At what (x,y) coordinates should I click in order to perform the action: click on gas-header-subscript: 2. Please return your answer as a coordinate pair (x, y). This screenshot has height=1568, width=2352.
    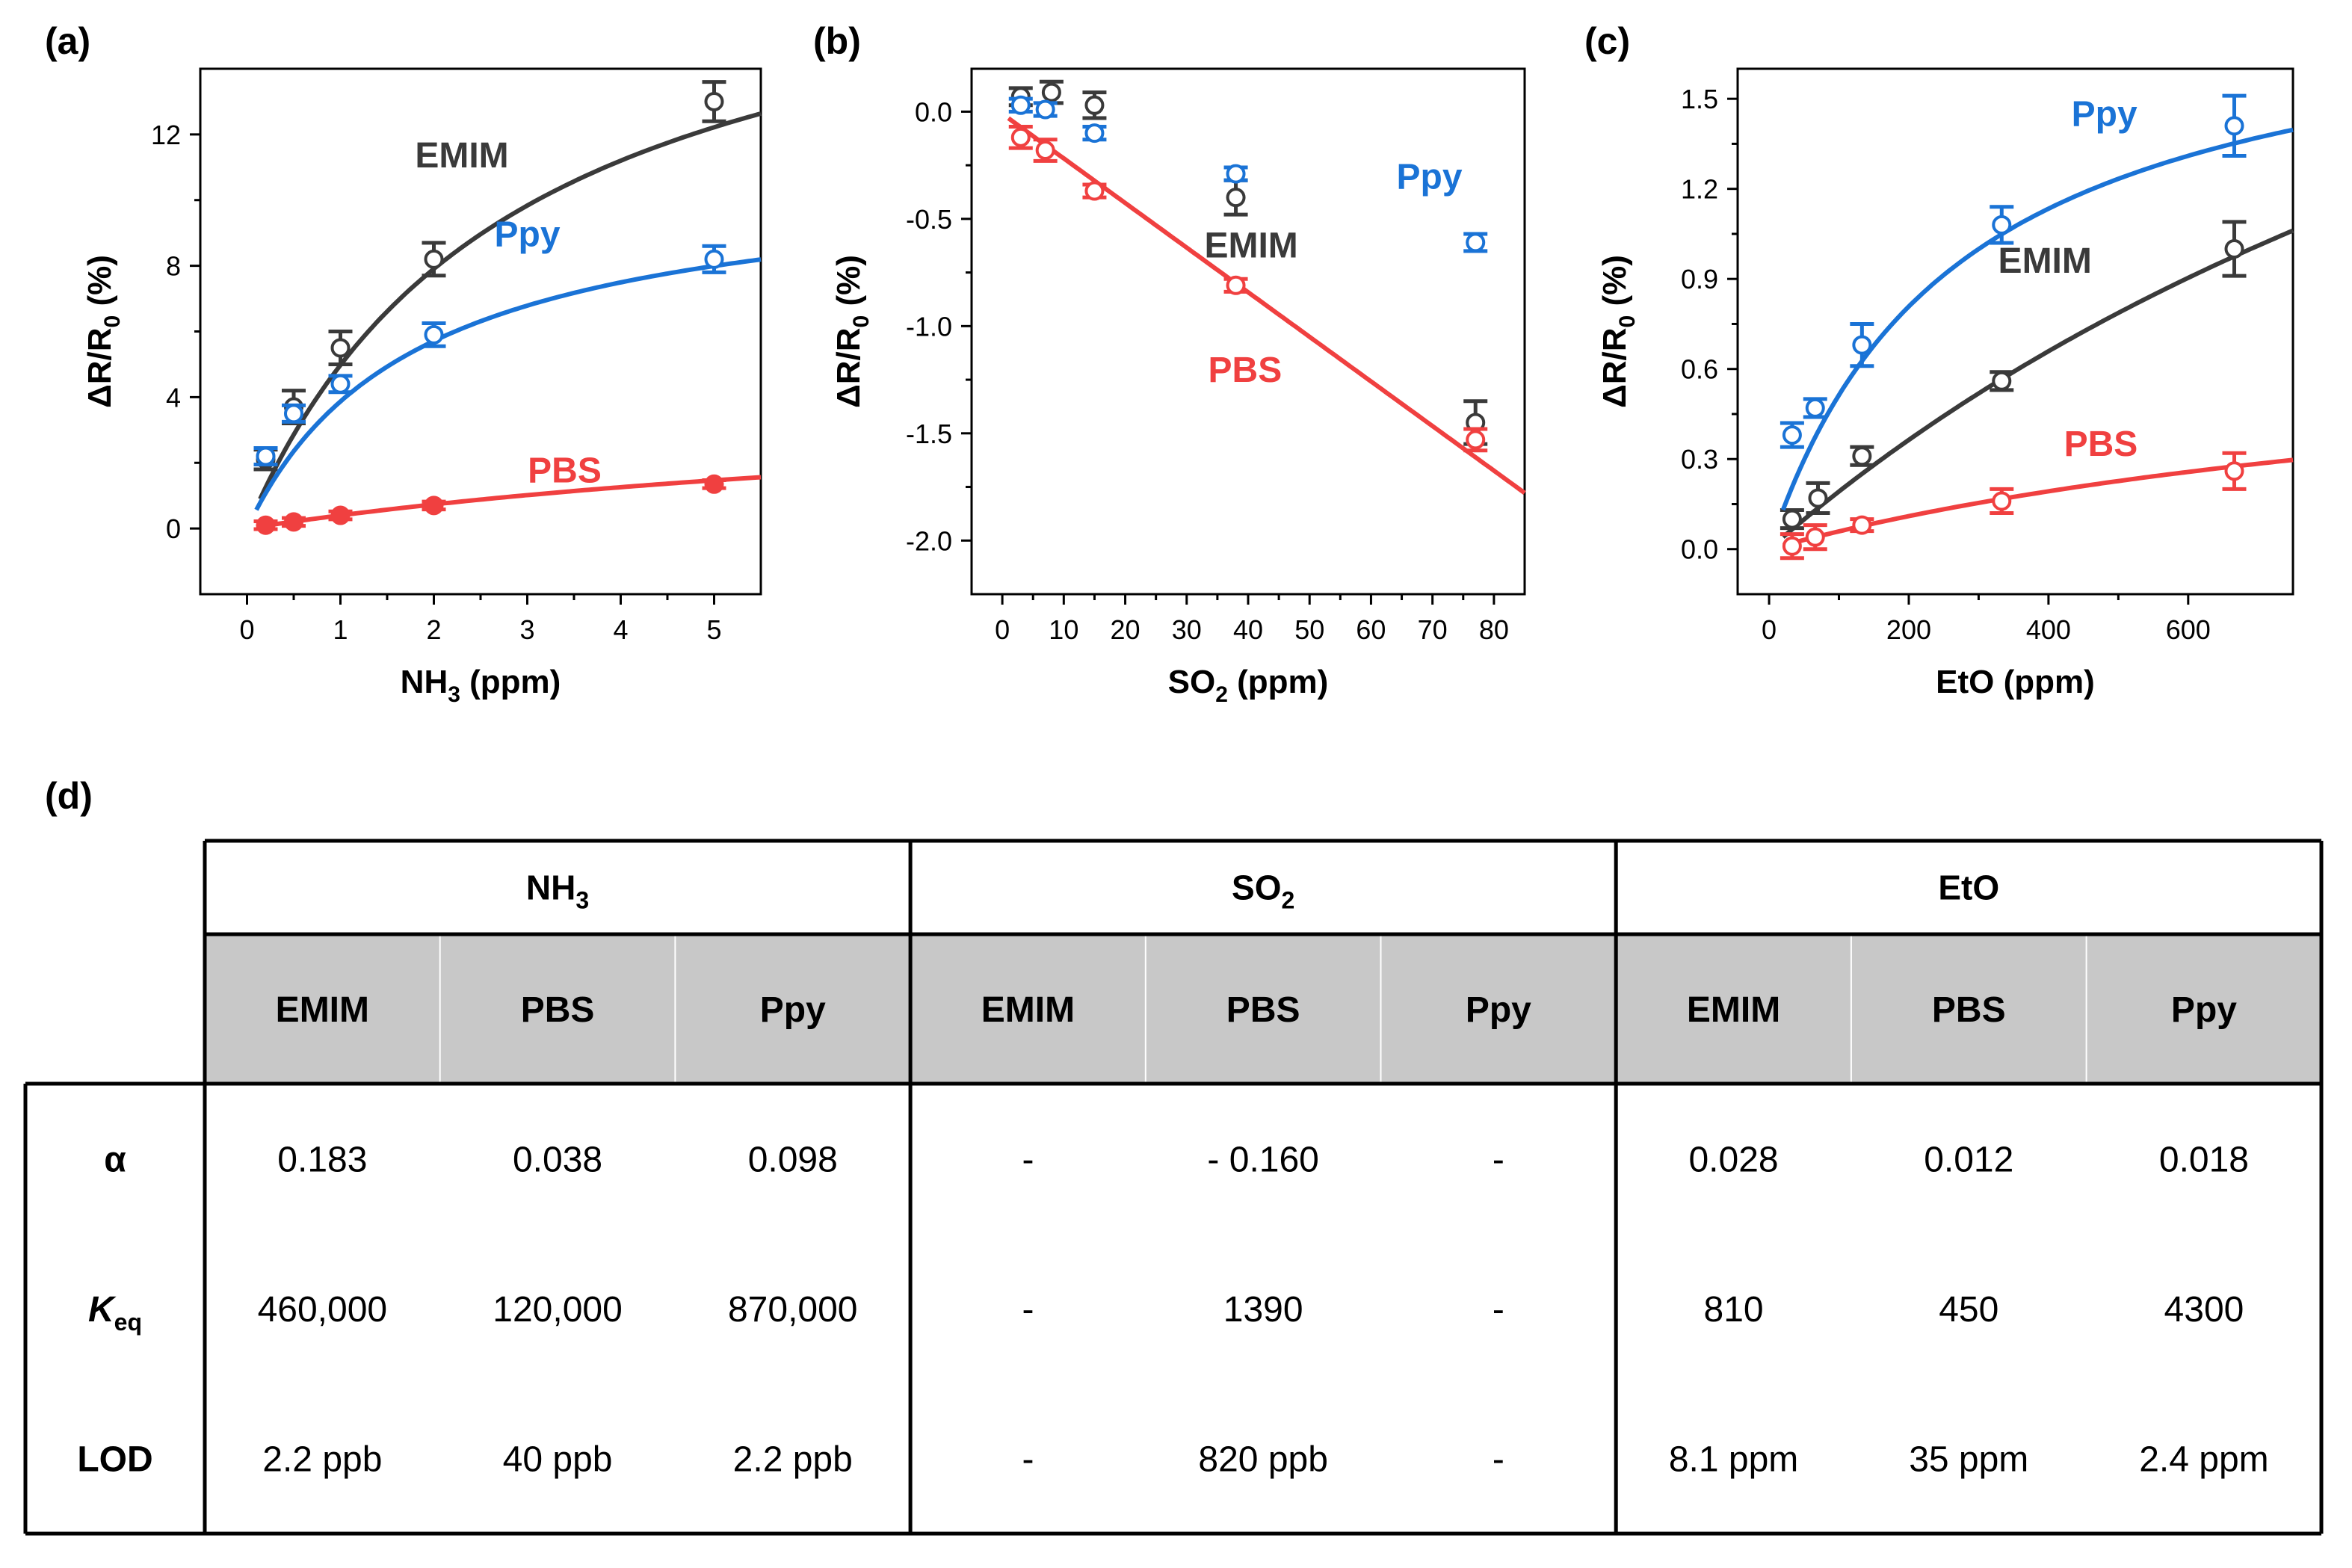
    Looking at the image, I should click on (1287, 900).